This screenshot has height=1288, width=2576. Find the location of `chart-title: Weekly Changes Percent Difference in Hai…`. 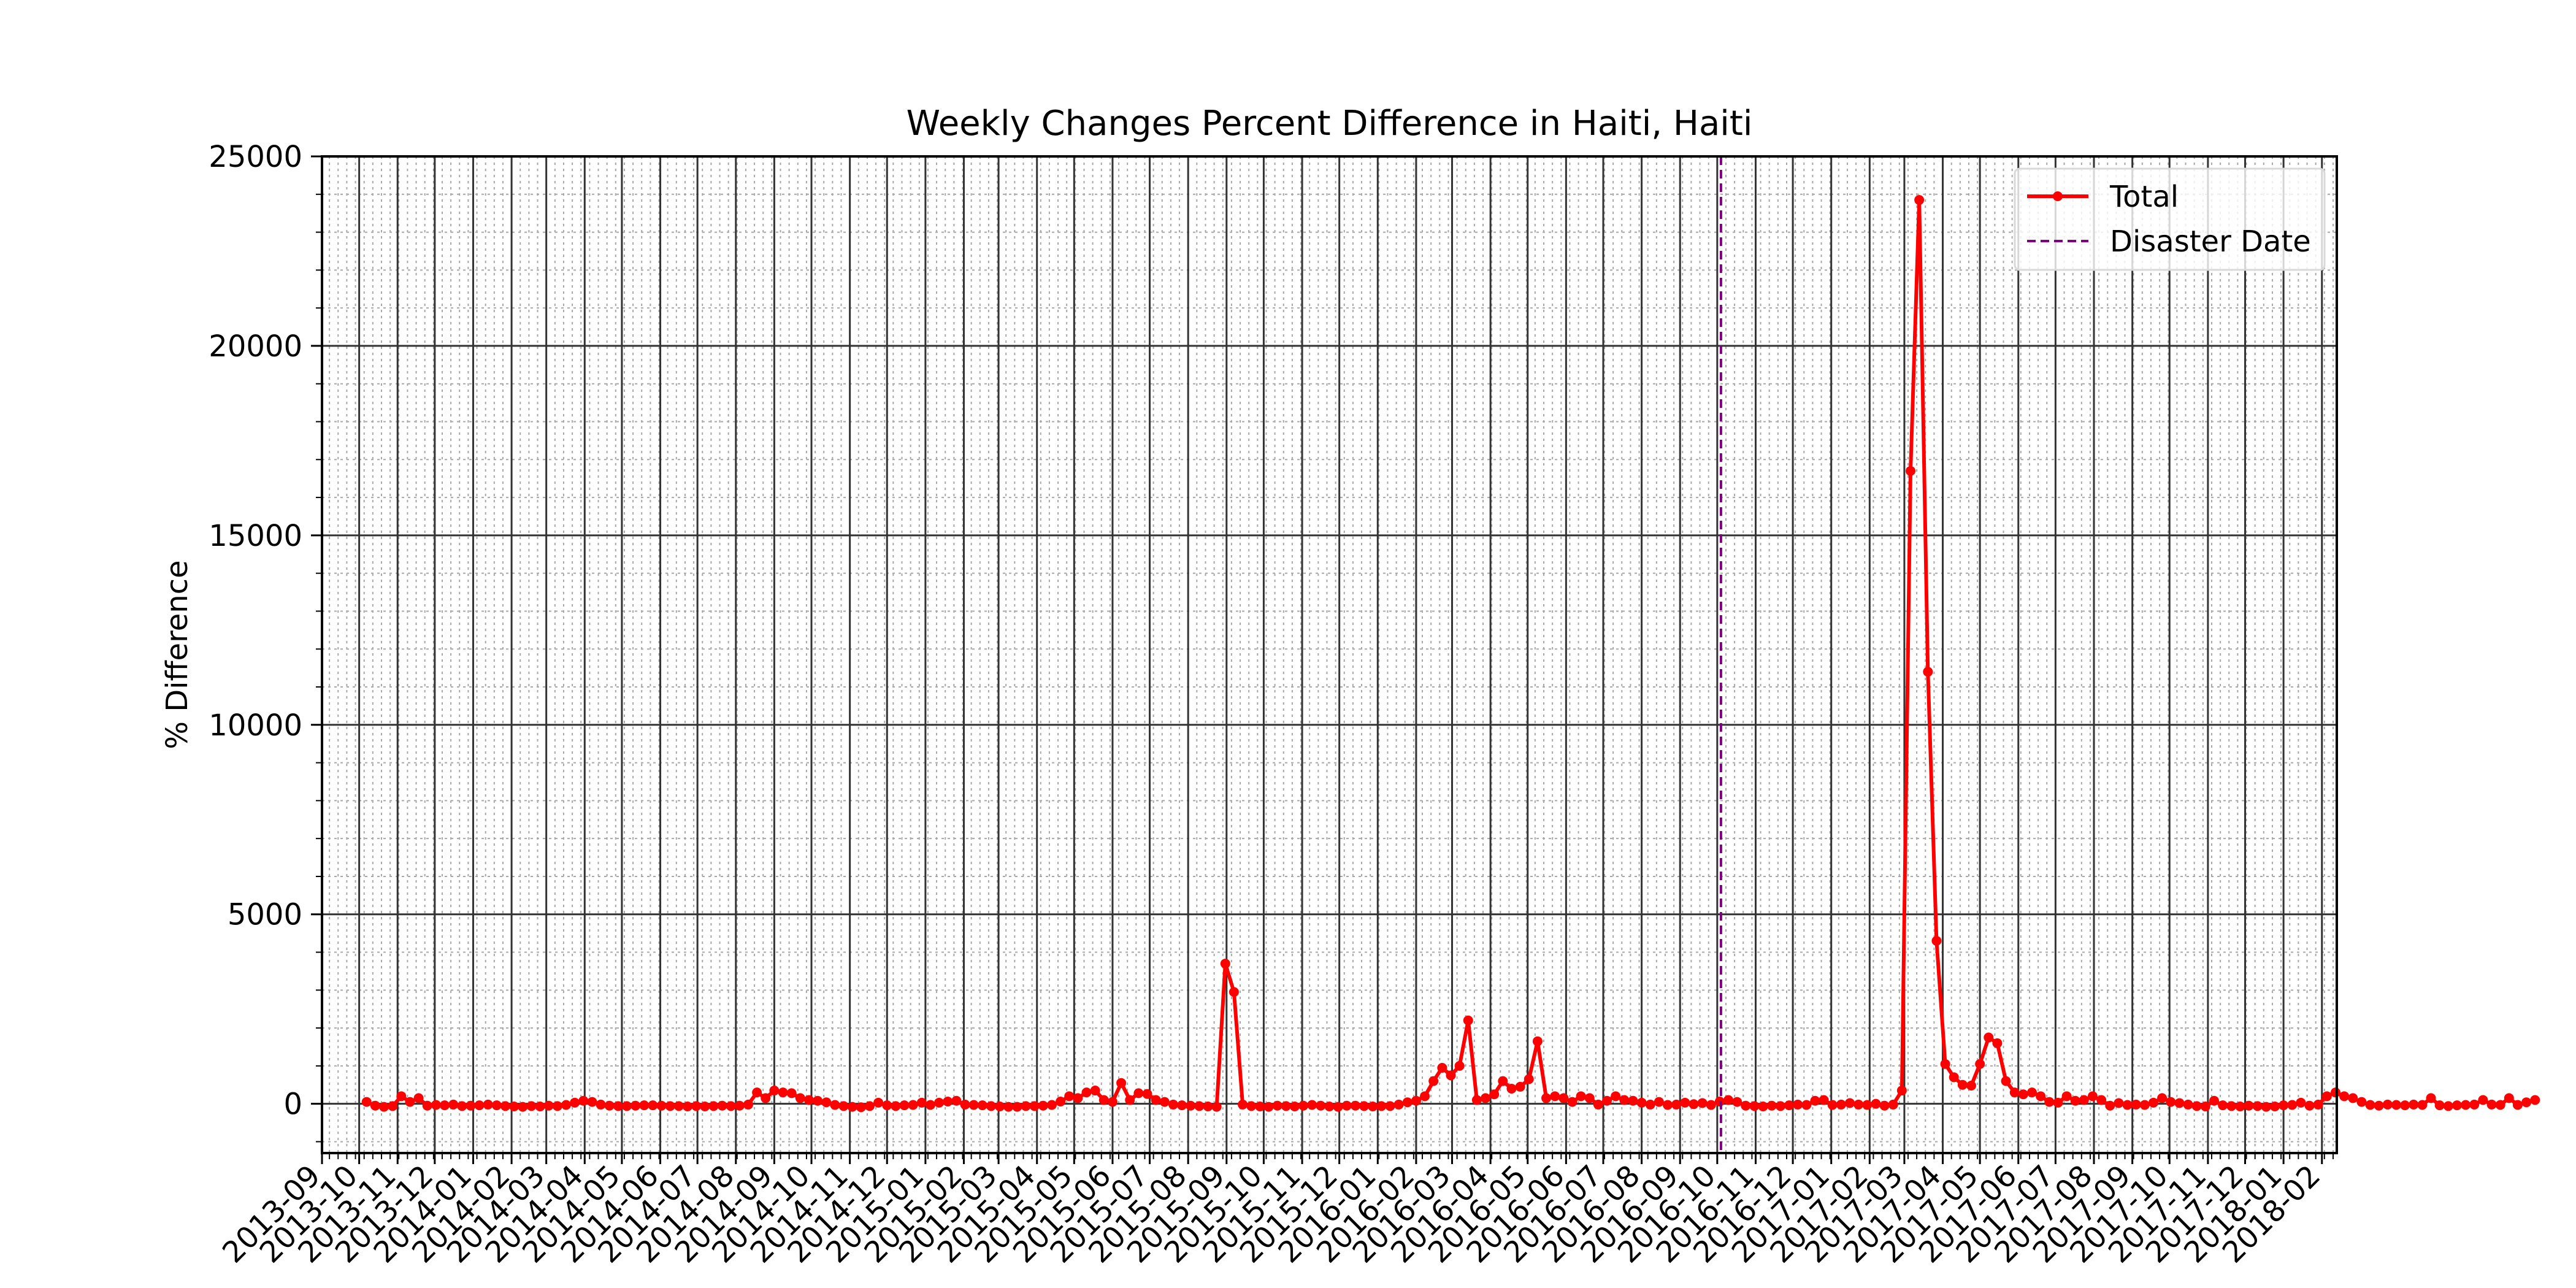

chart-title: Weekly Changes Percent Difference in Hai… is located at coordinates (1330, 124).